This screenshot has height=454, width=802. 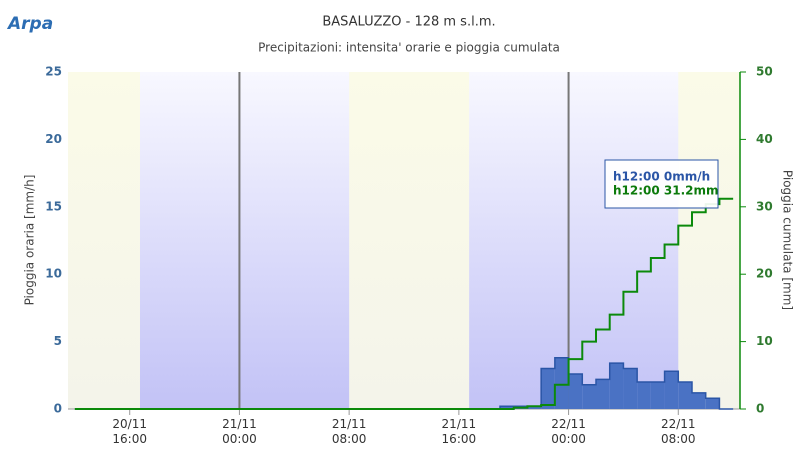 I want to click on y2-tick-label: 30, so click(x=764, y=206).